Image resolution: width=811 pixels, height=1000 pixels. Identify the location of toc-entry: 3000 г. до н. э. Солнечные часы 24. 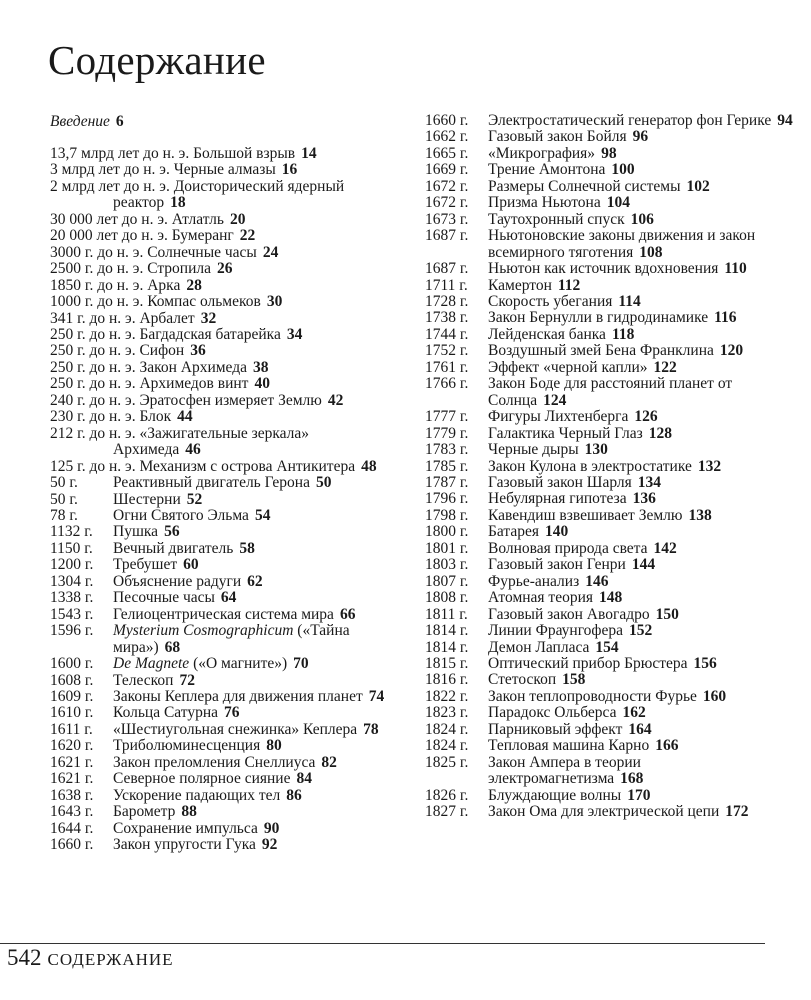
(225, 252).